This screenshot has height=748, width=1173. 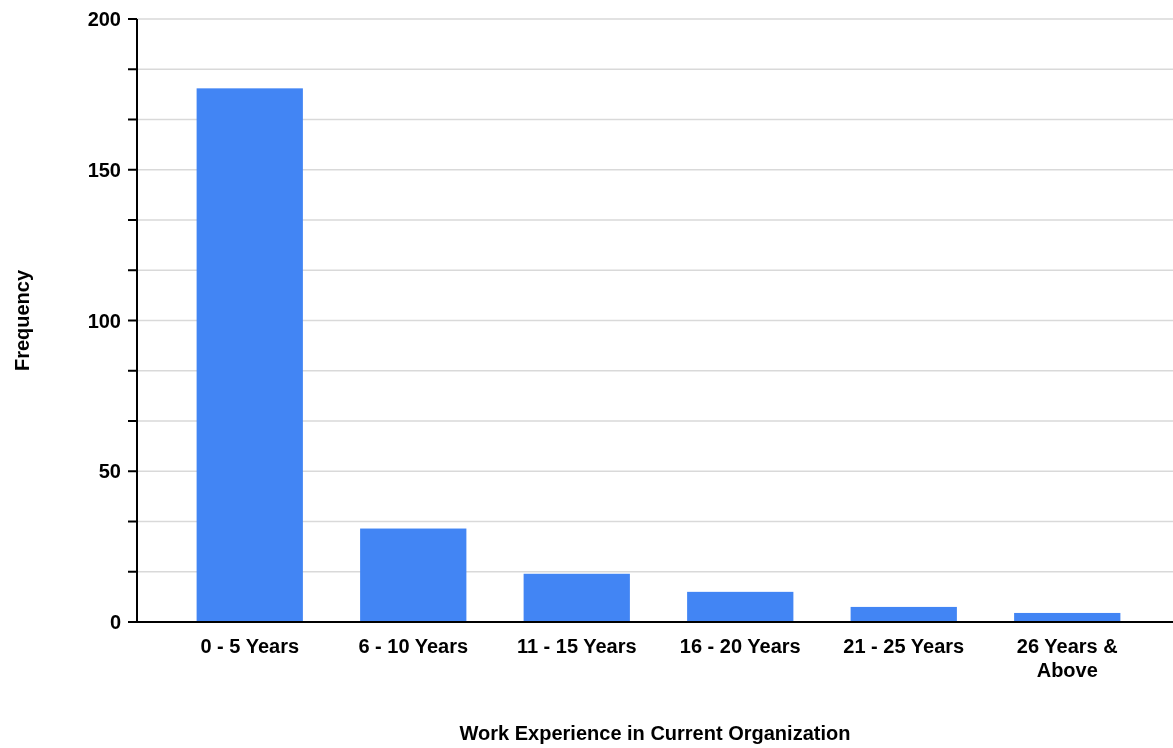 What do you see at coordinates (1067, 658) in the screenshot?
I see `x-tick-label: 26 Years & Above` at bounding box center [1067, 658].